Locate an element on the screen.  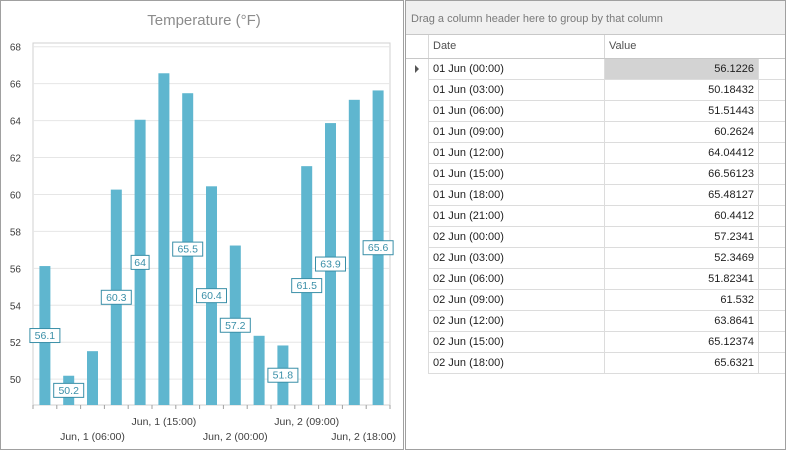
x-tick-label: Jun, 1 (15:00) is located at coordinates (164, 422).